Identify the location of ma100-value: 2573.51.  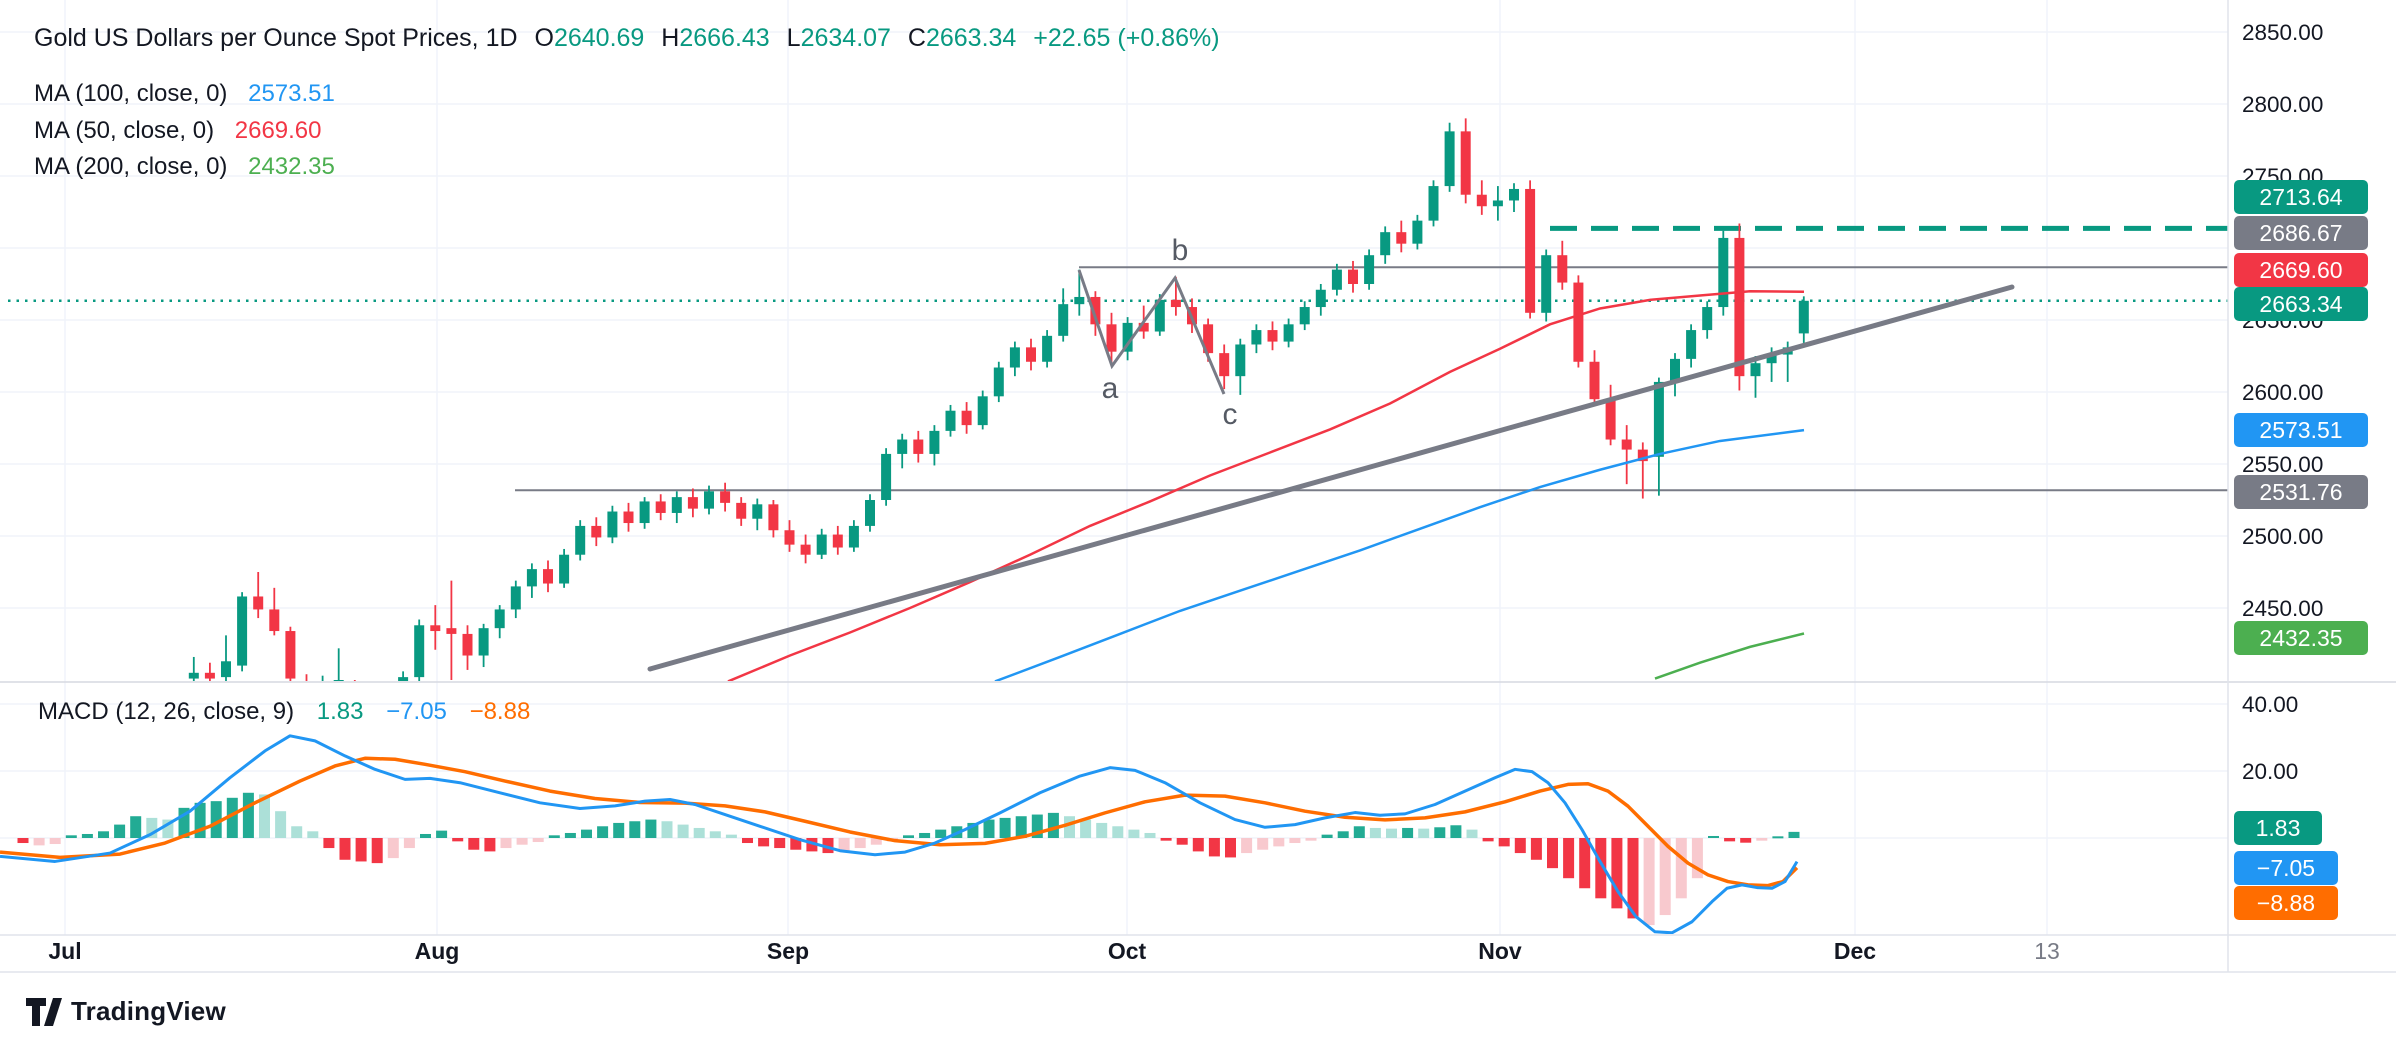
(291, 93).